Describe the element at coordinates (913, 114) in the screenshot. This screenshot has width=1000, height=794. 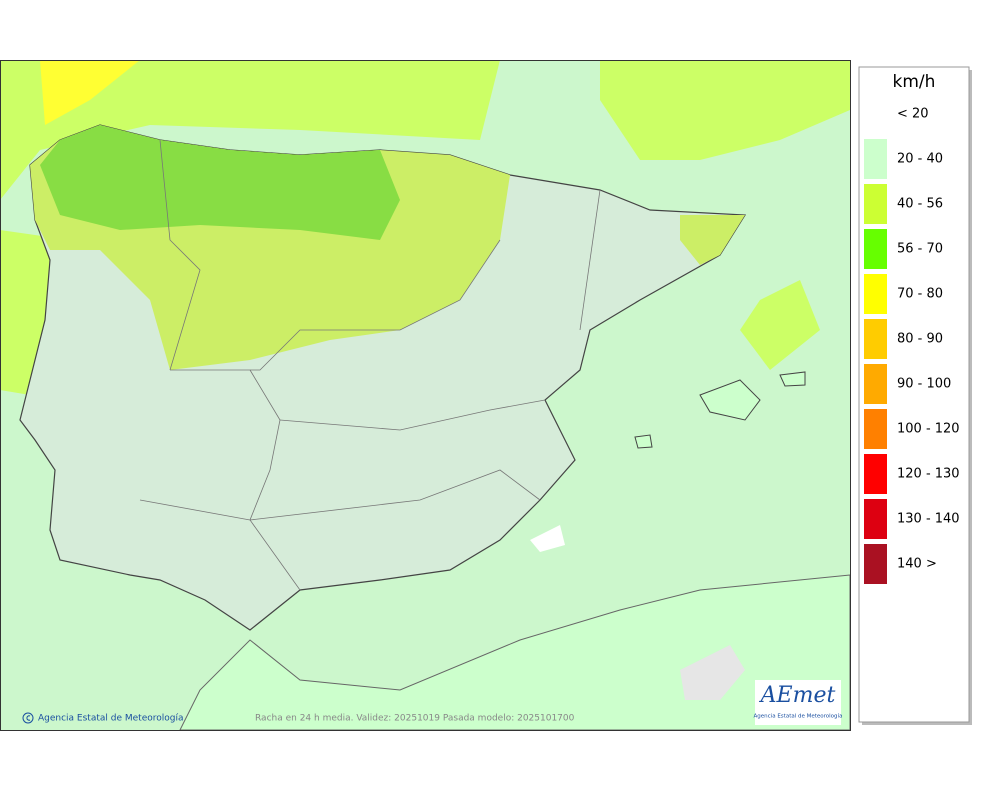
I see `legend-label: < 20` at that location.